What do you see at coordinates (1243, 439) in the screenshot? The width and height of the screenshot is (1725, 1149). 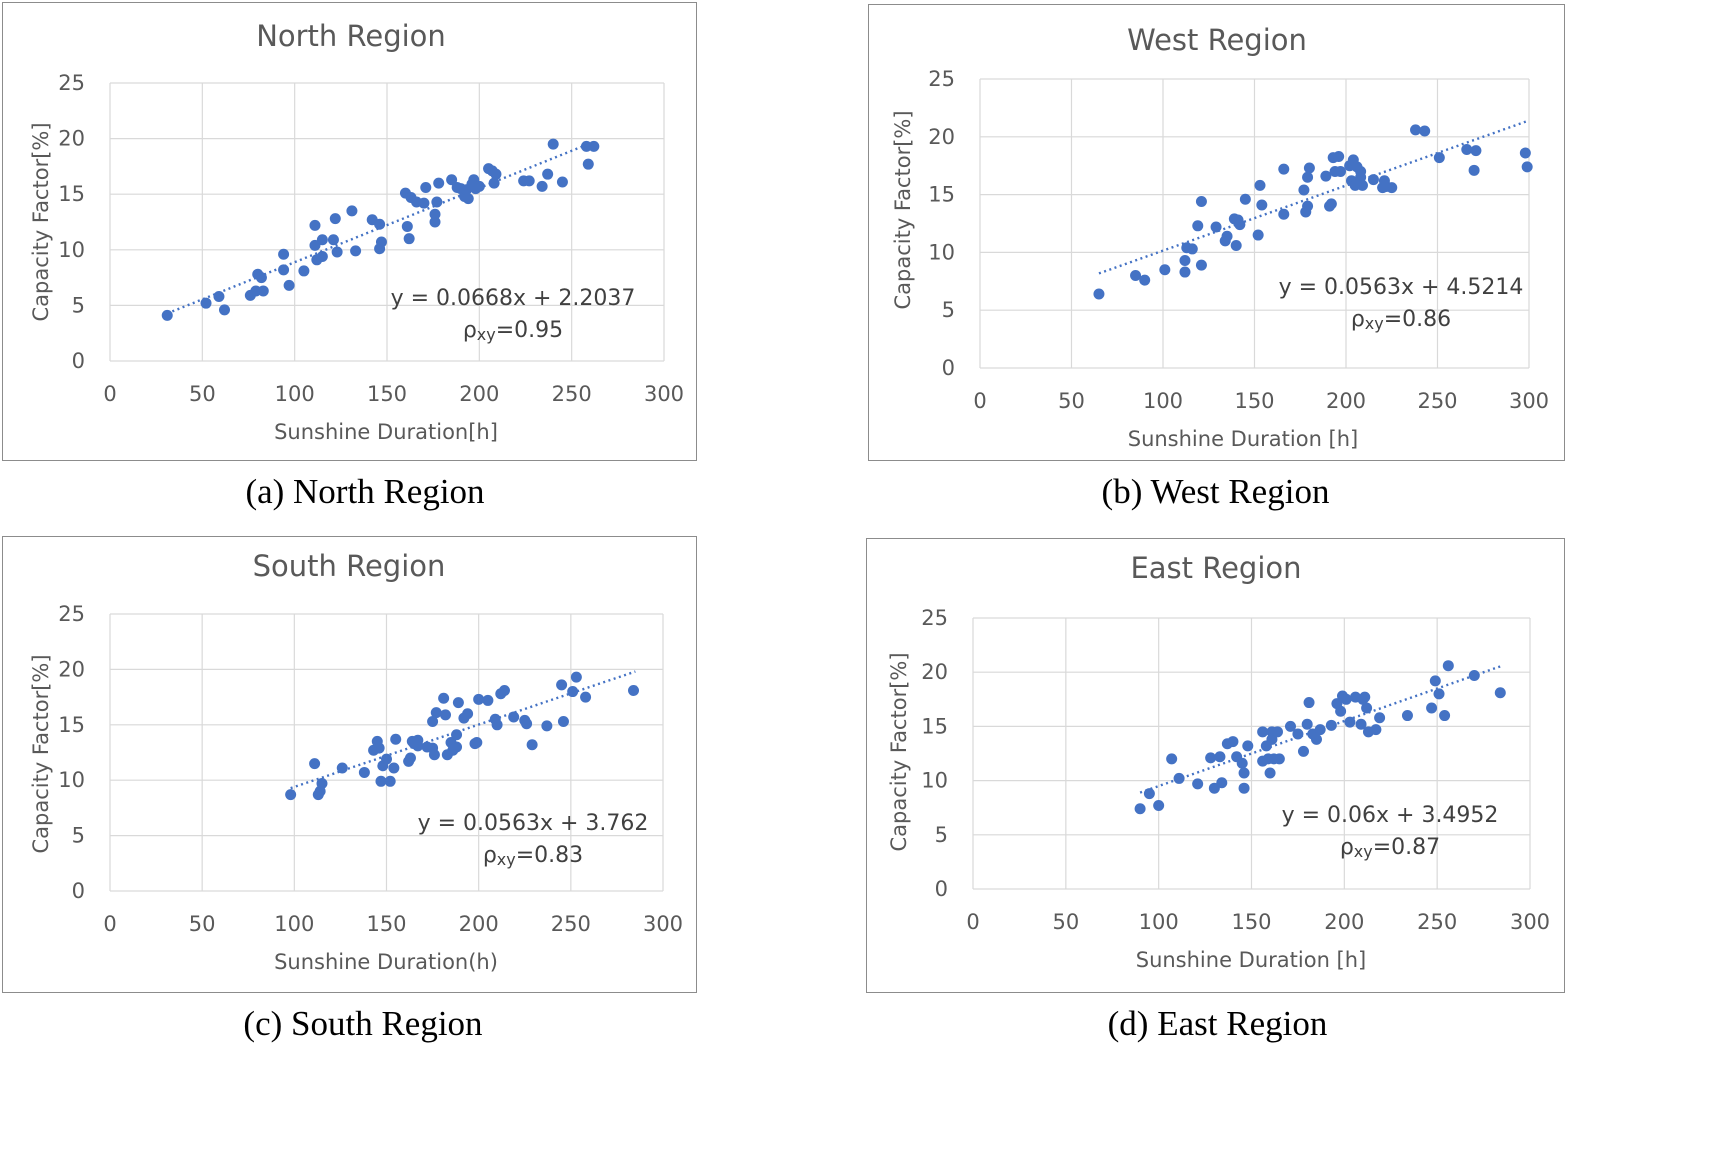 I see `x-axis-label: Sunshine Duration [h]` at bounding box center [1243, 439].